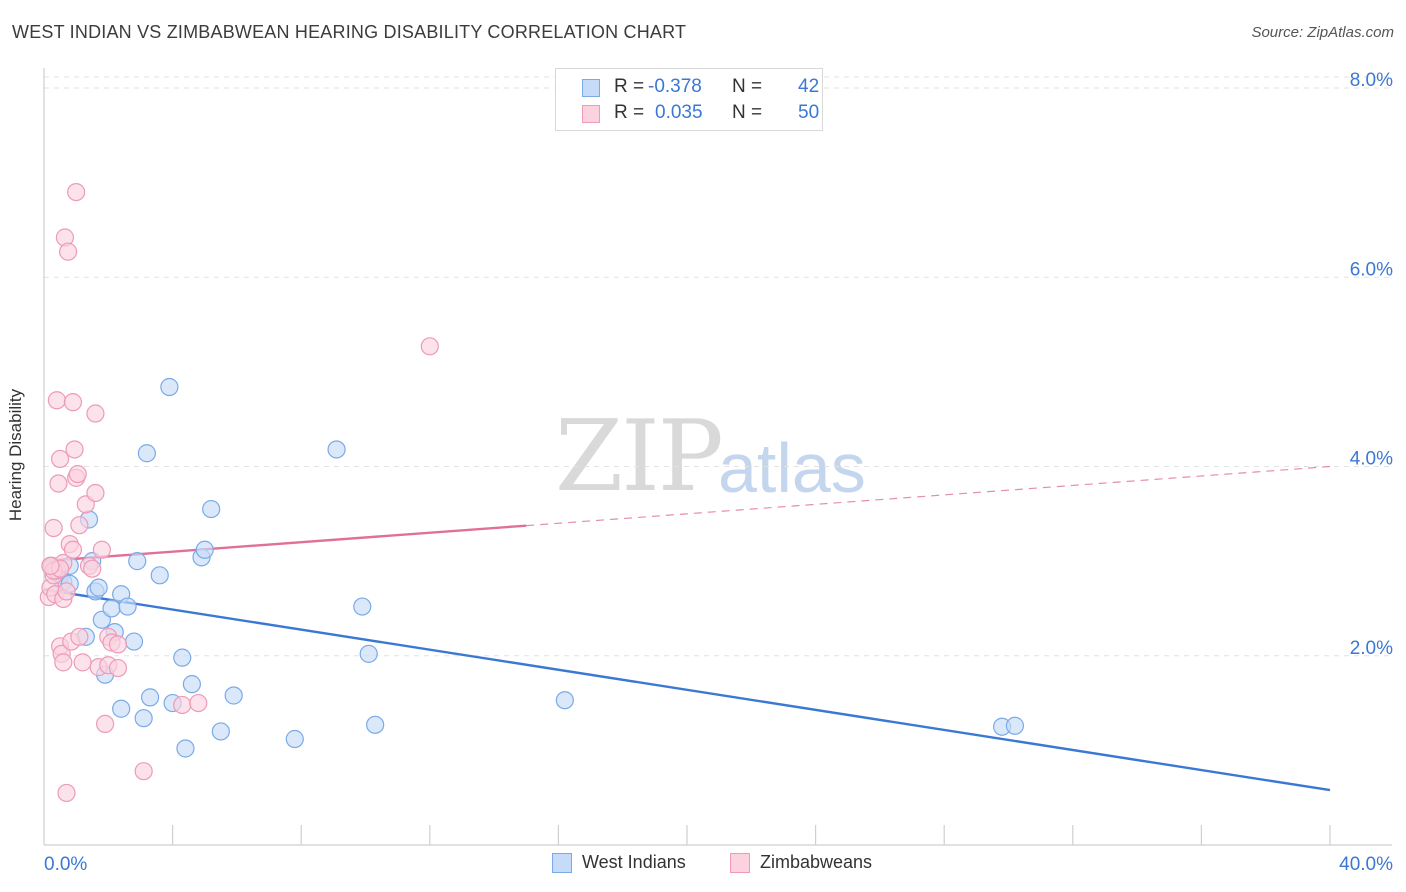 The width and height of the screenshot is (1406, 892). What do you see at coordinates (679, 112) in the screenshot?
I see `r-value: 0.035` at bounding box center [679, 112].